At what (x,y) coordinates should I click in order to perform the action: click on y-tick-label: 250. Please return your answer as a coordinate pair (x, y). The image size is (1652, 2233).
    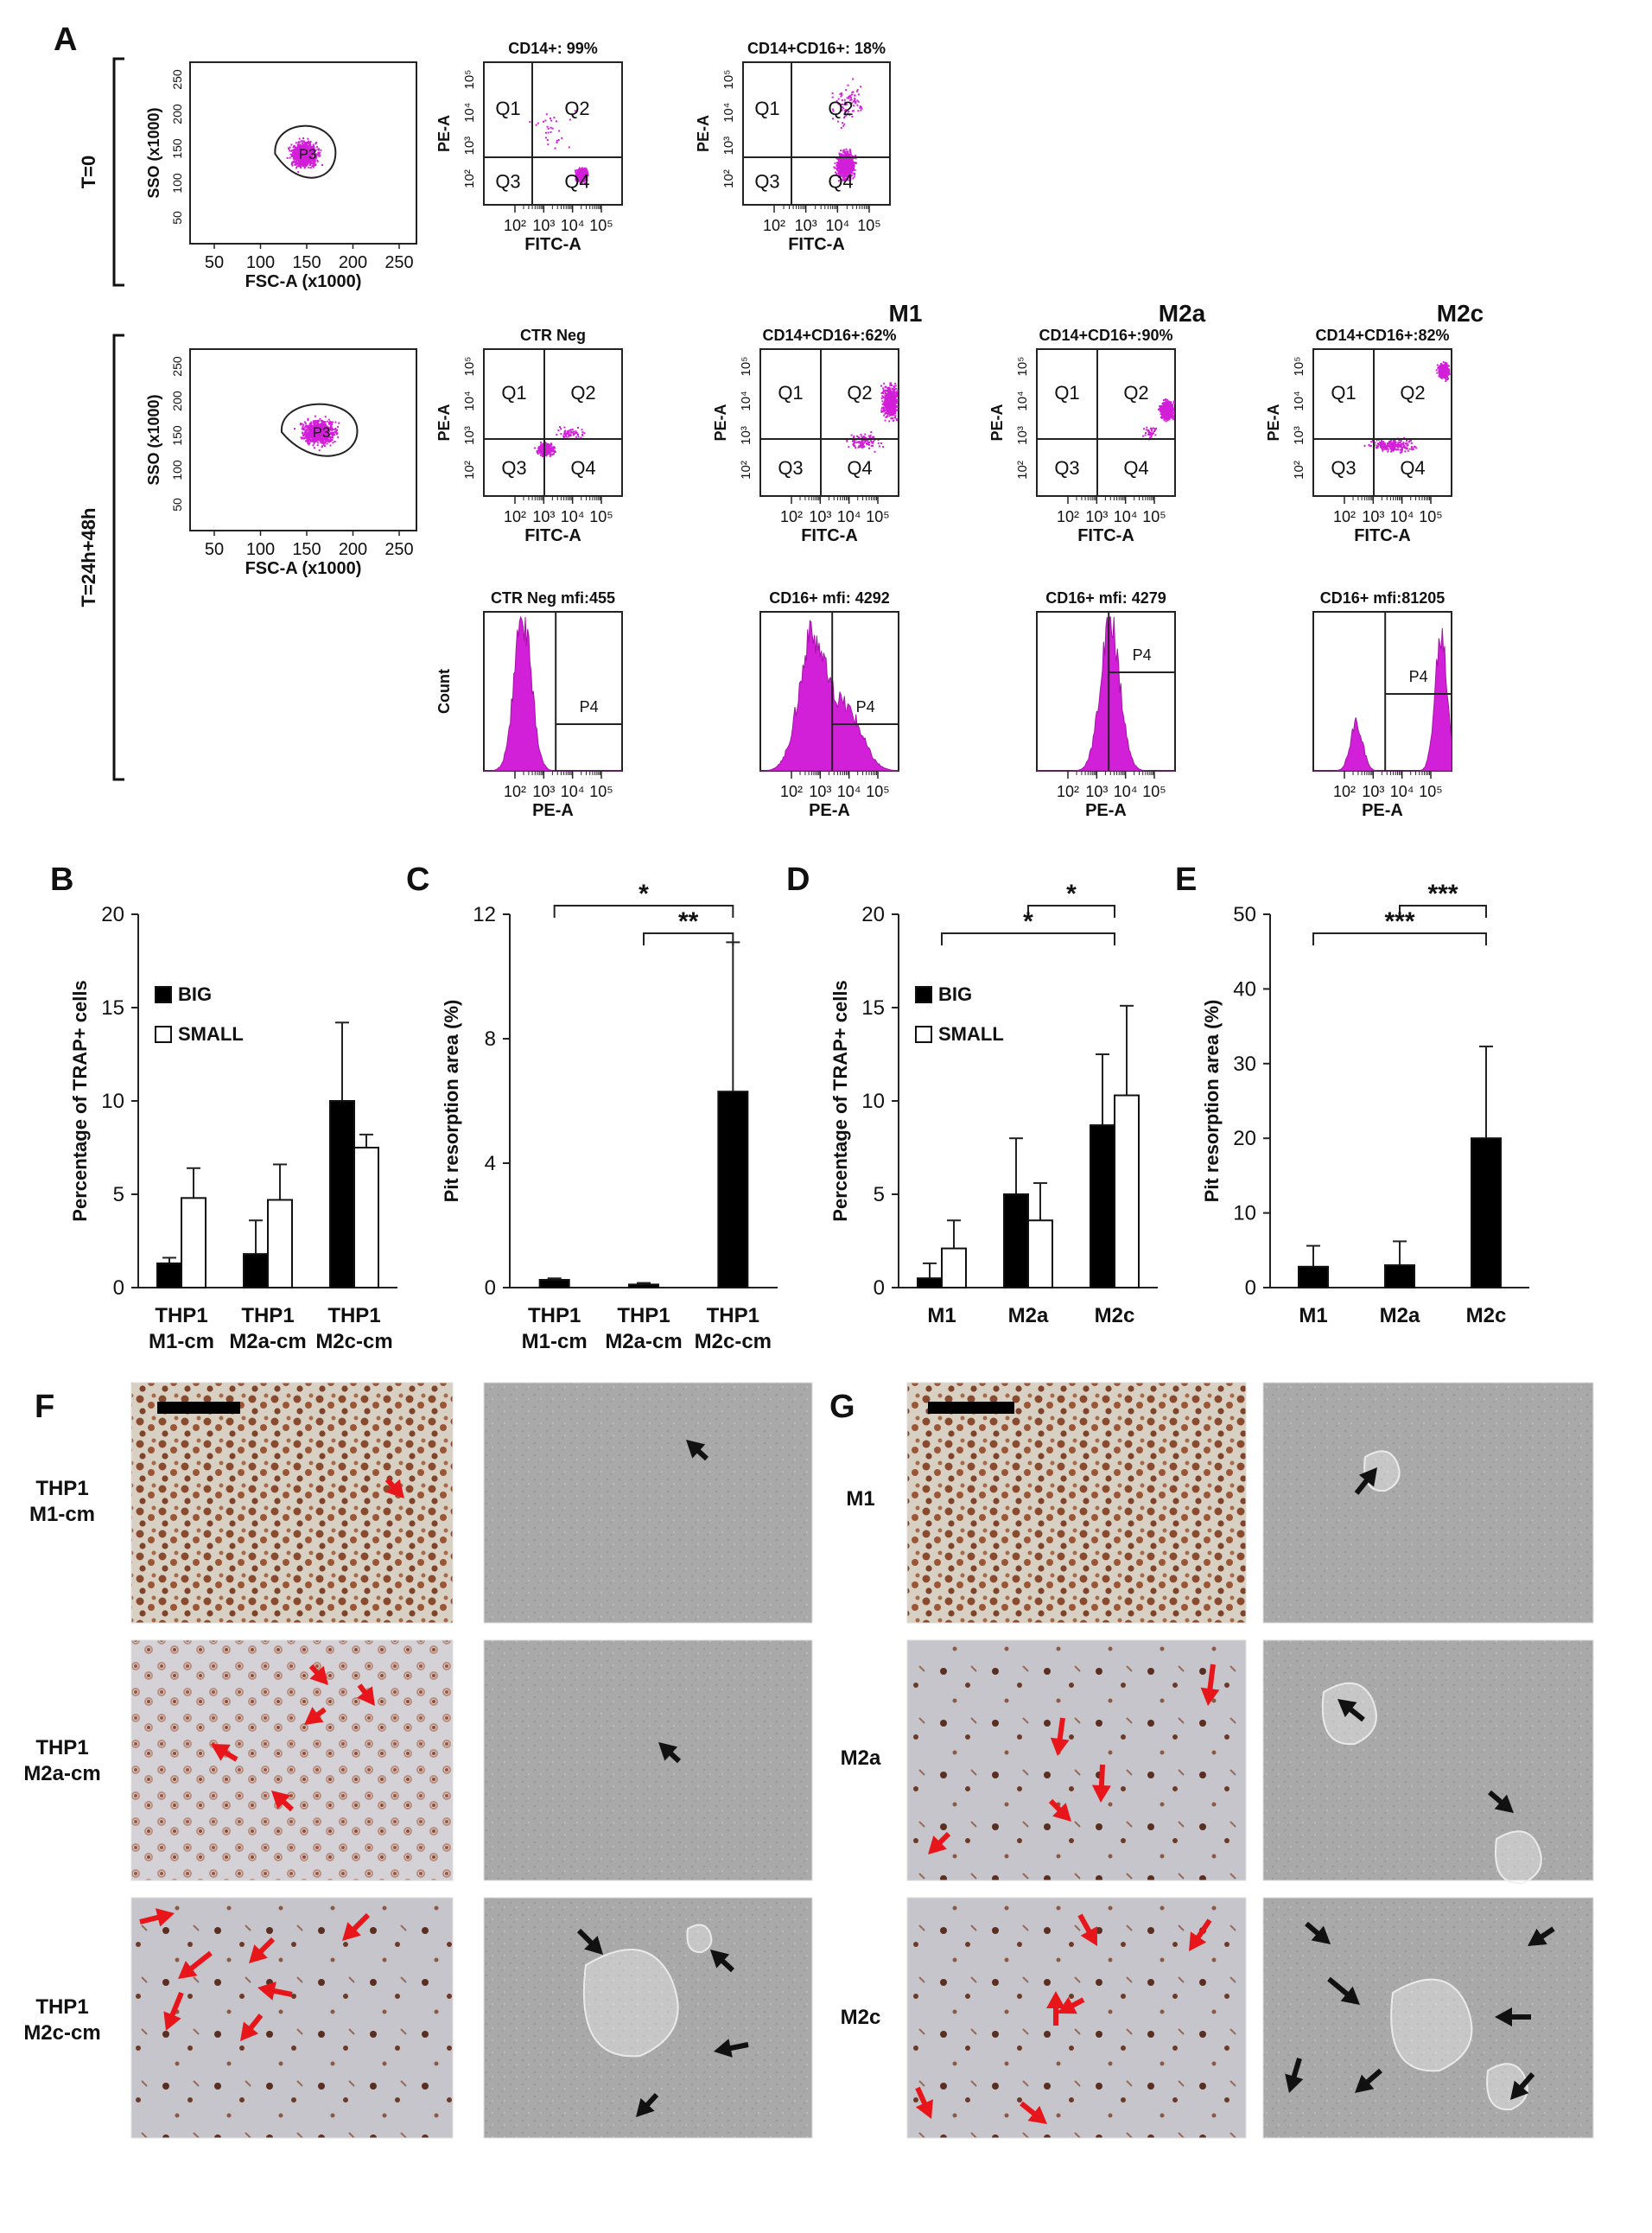
    Looking at the image, I should click on (177, 79).